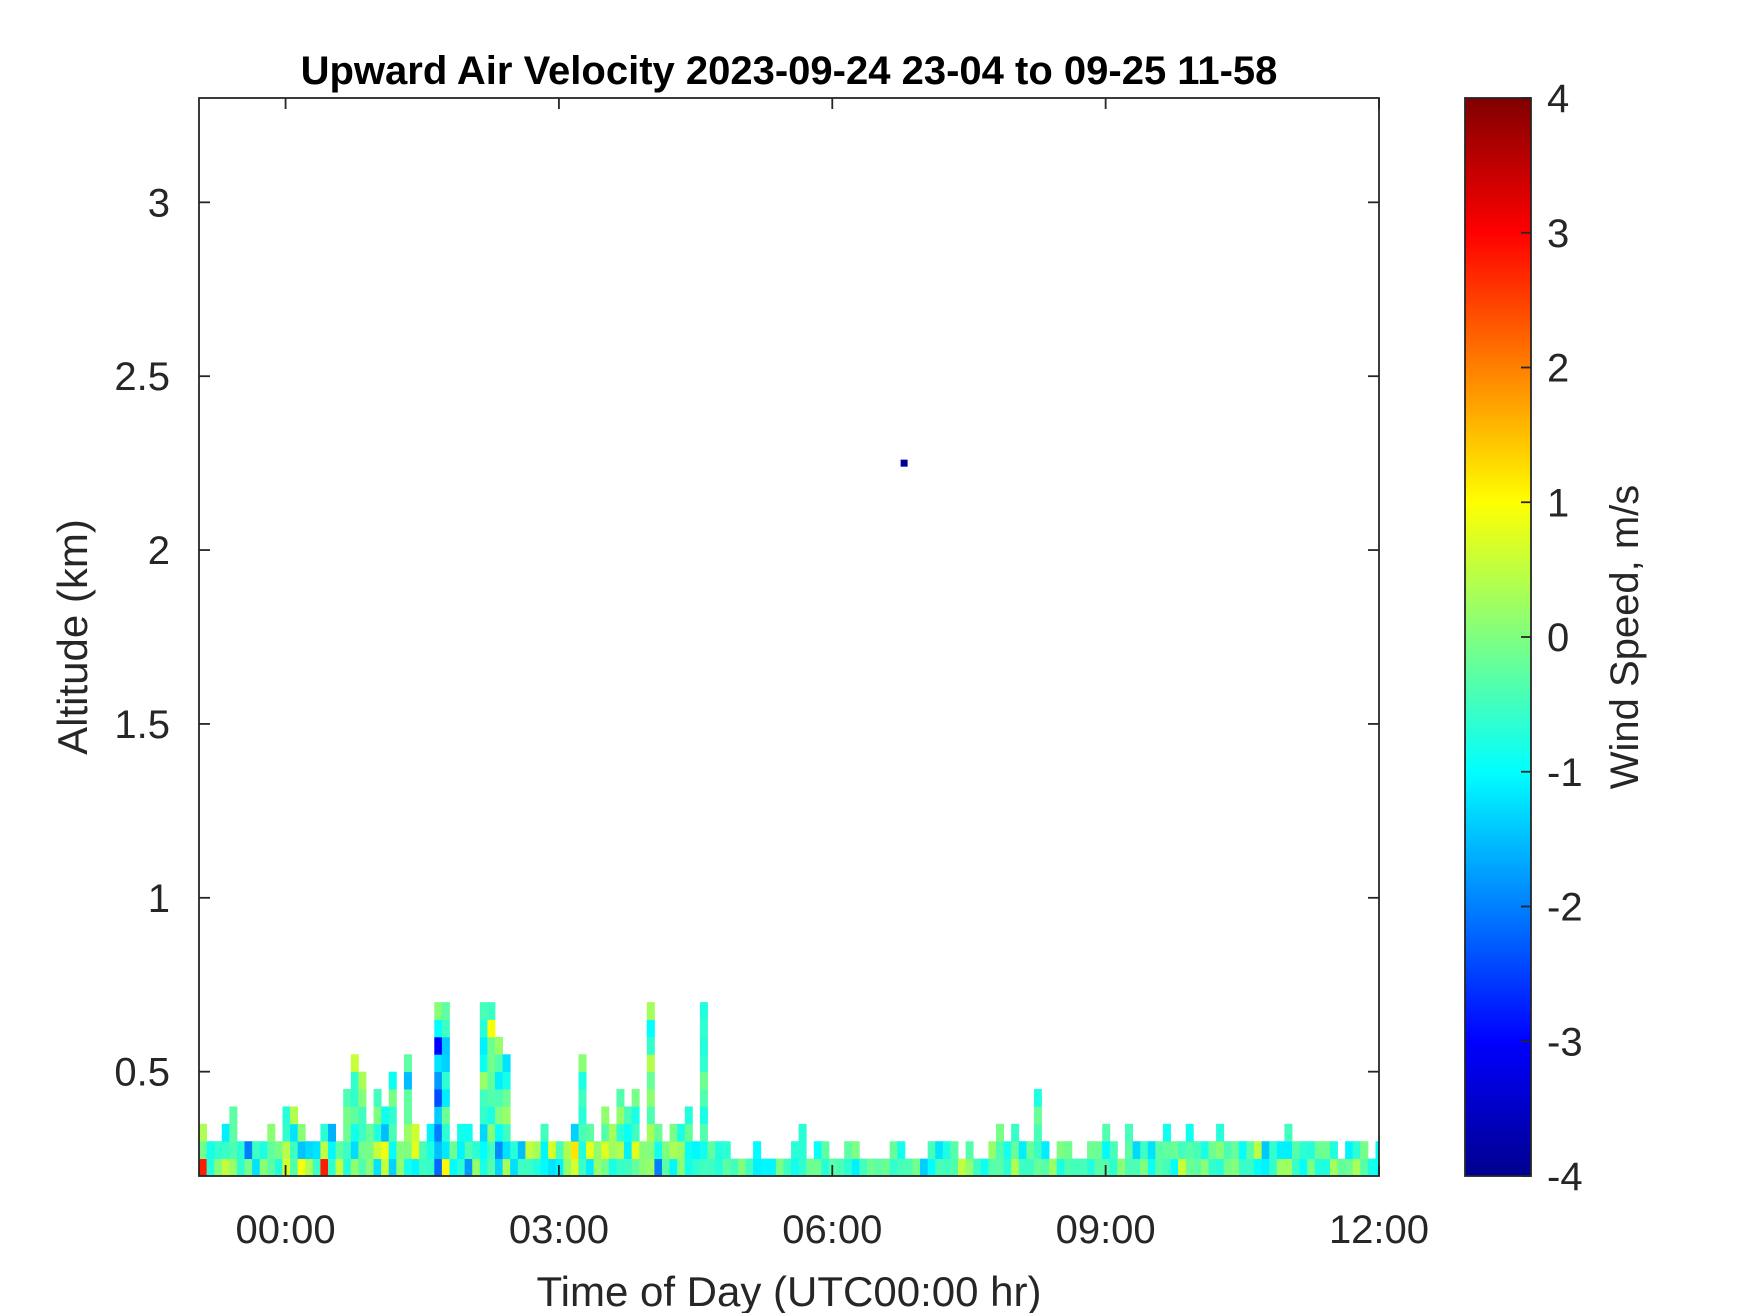 The height and width of the screenshot is (1313, 1750). What do you see at coordinates (1558, 99) in the screenshot?
I see `colorbar-tick-label: 4` at bounding box center [1558, 99].